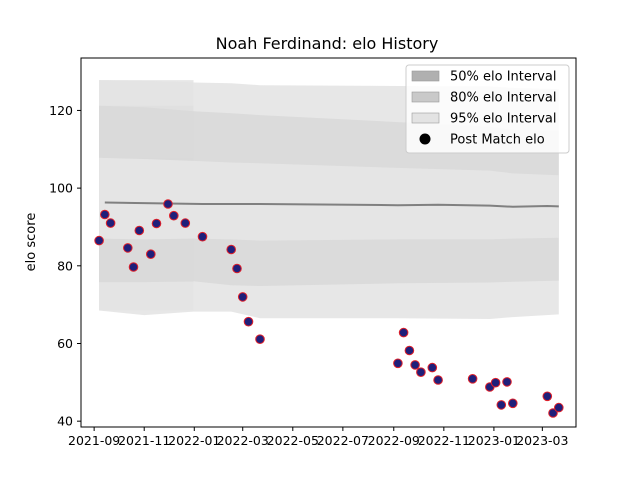 The image size is (640, 480). What do you see at coordinates (331, 204) in the screenshot?
I see `mean-elo-line` at bounding box center [331, 204].